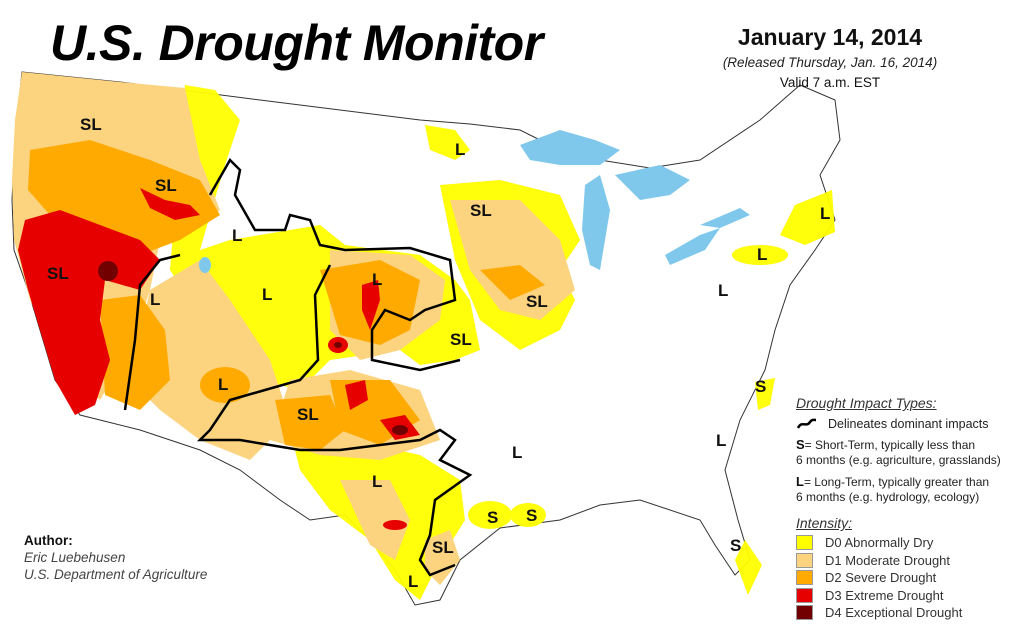 This screenshot has width=1024, height=626. I want to click on d2-label: D2 Severe Drought, so click(881, 578).